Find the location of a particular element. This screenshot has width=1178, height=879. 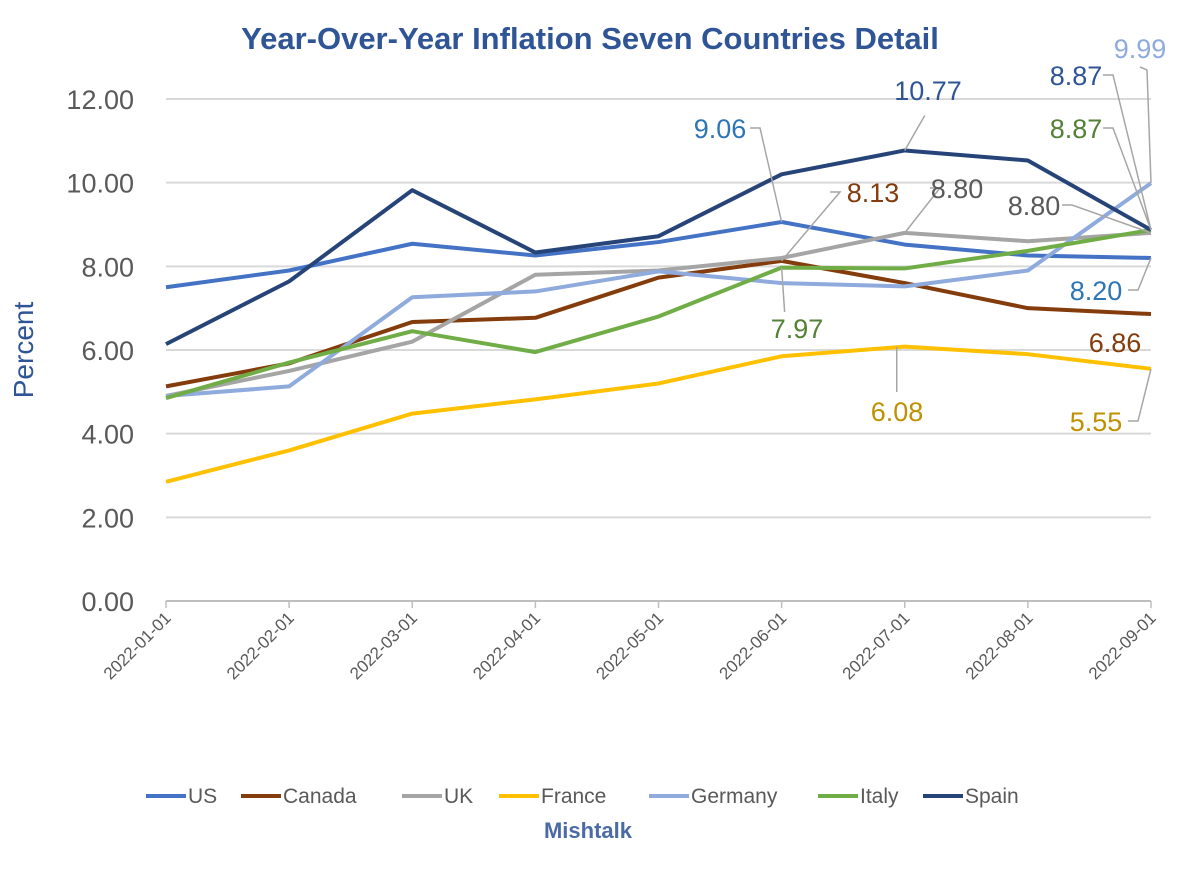

data-label: 10.77 is located at coordinates (928, 91).